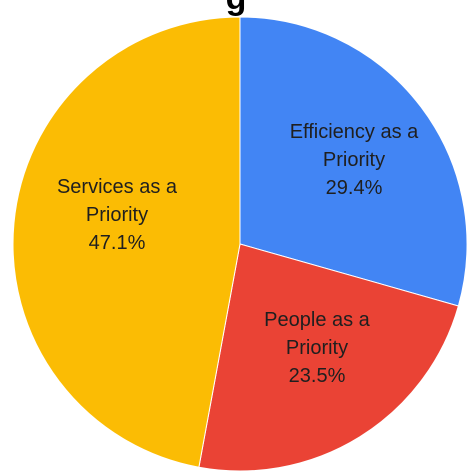 The height and width of the screenshot is (472, 472). Describe the element at coordinates (317, 376) in the screenshot. I see `slice-percentage: 23.5%` at that location.